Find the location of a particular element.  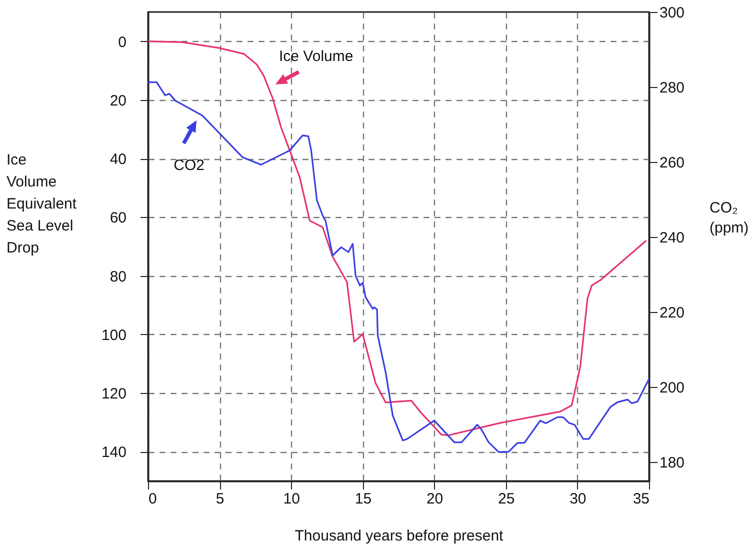

x-tick-label: 20 is located at coordinates (435, 499).